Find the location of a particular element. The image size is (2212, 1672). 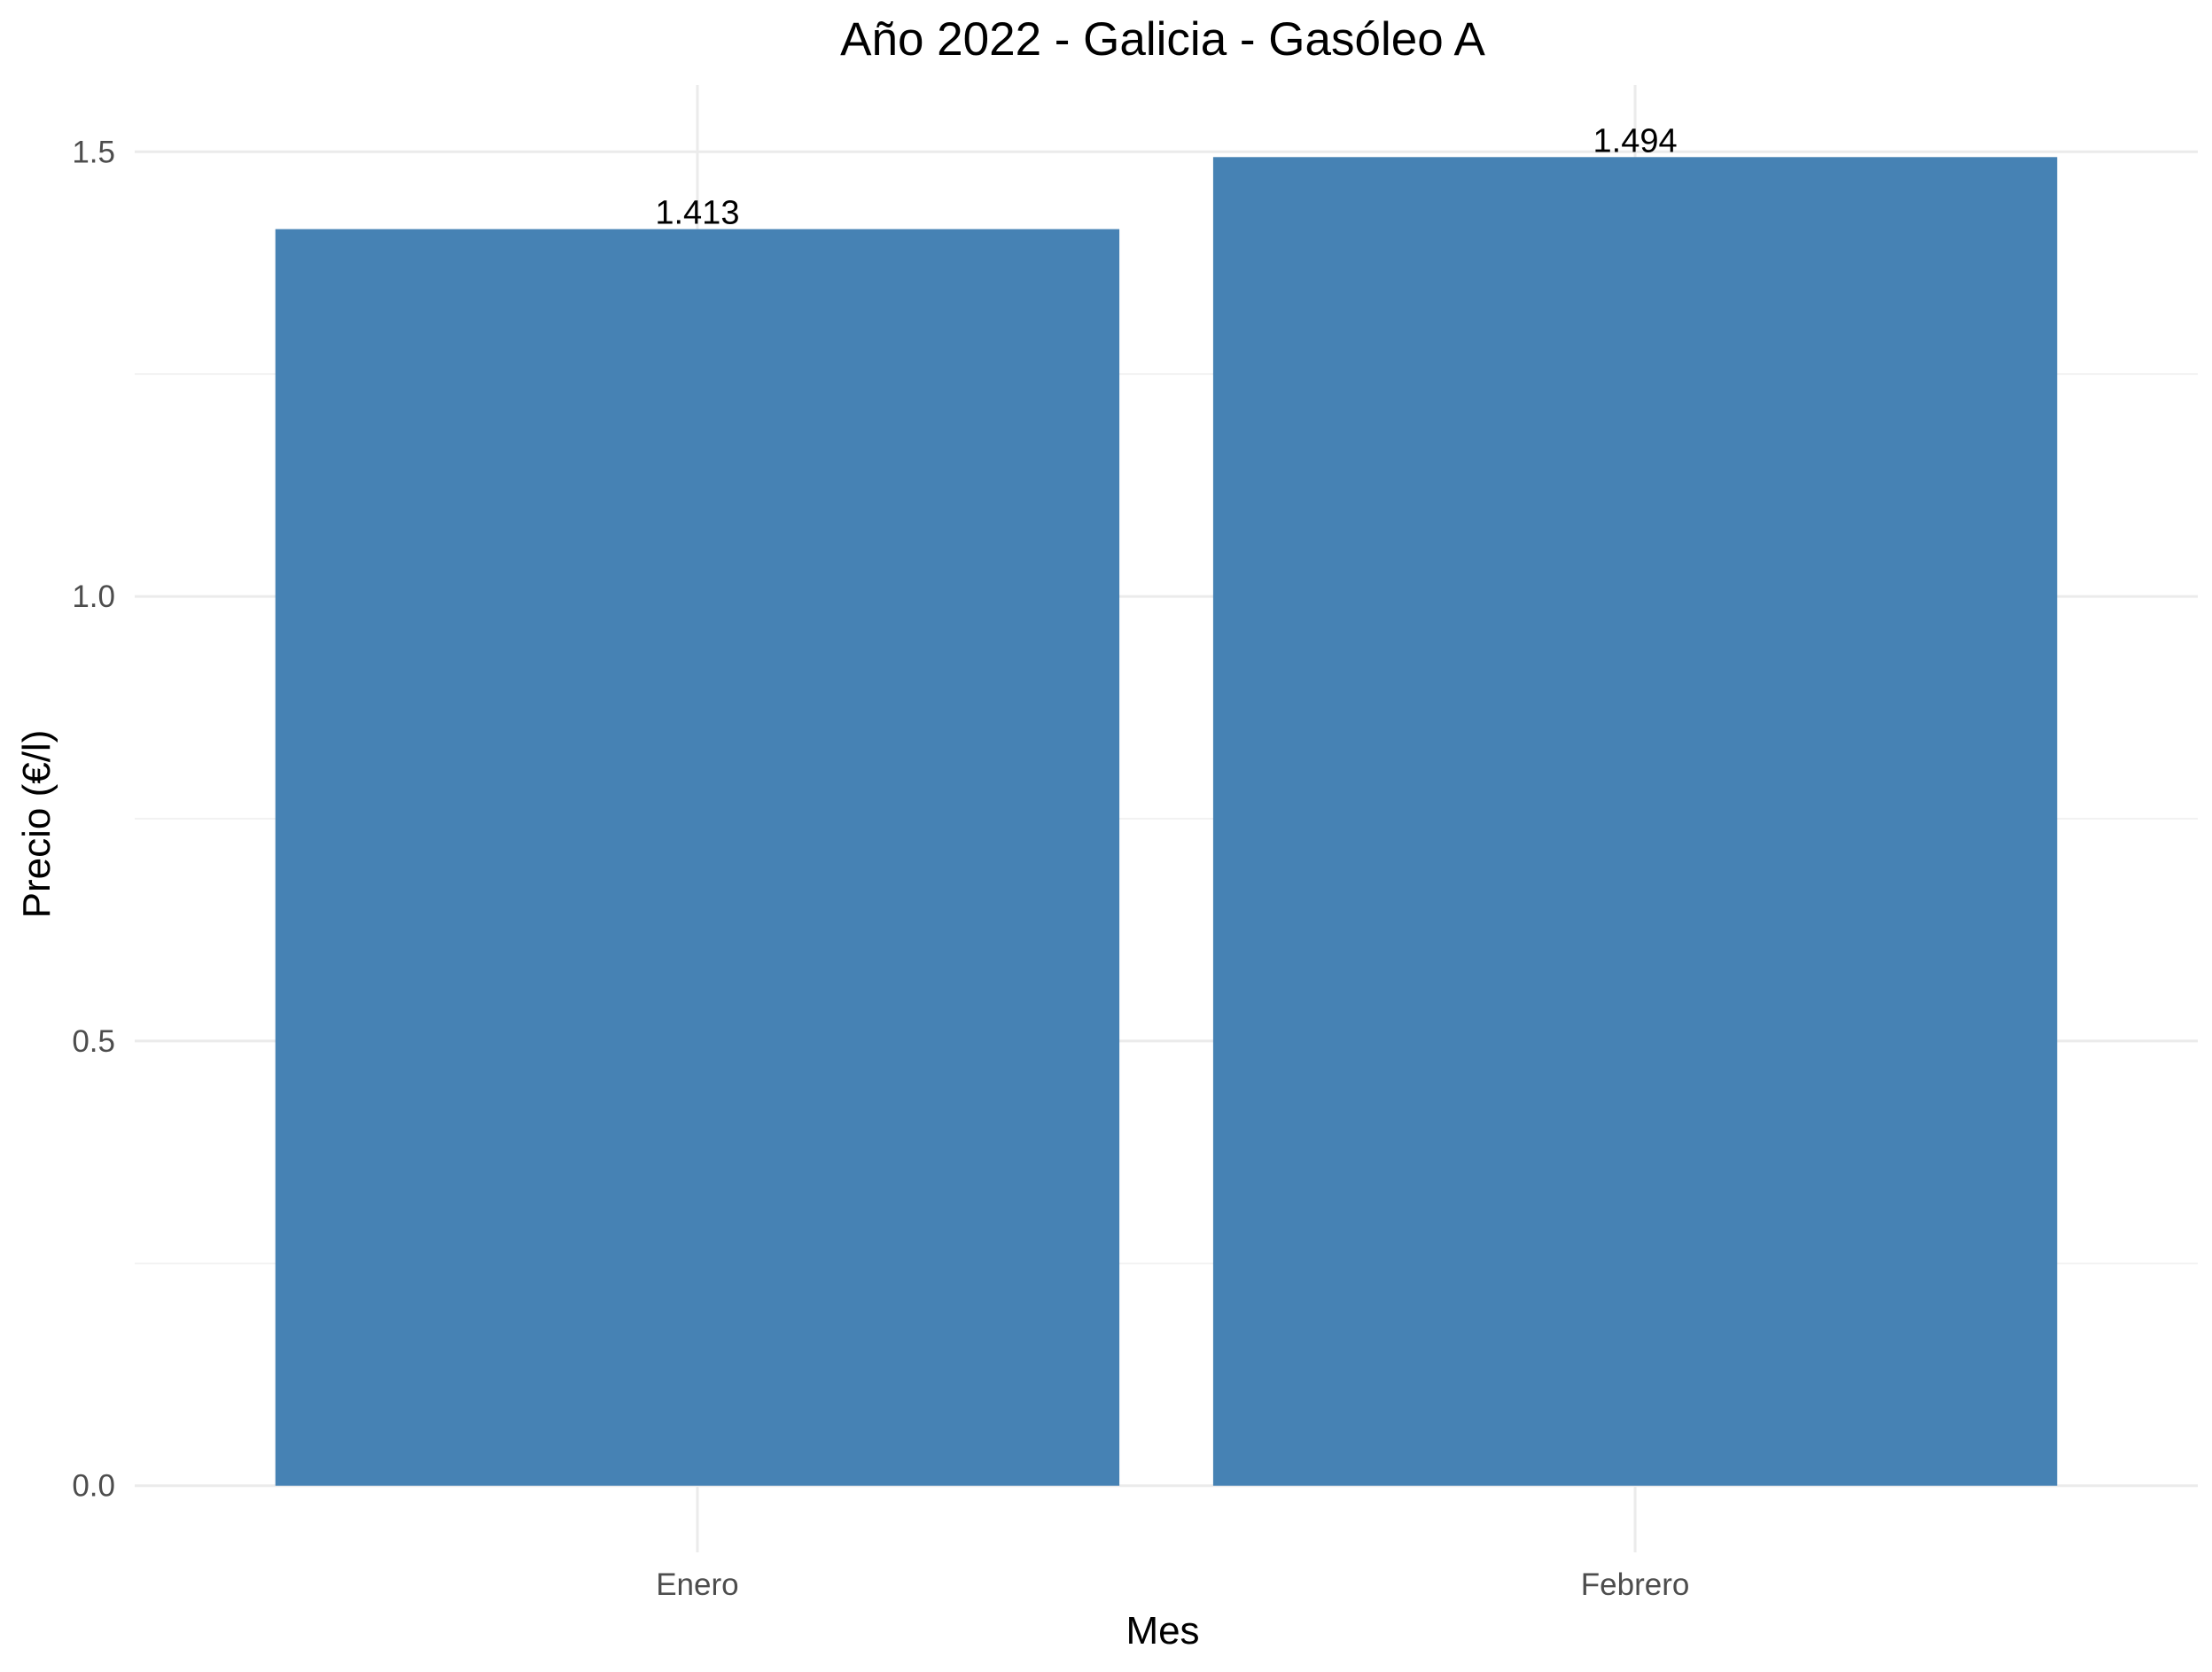

y-axis-ticks: 0.0 0.5 1.0 1.5 is located at coordinates (93, 819).